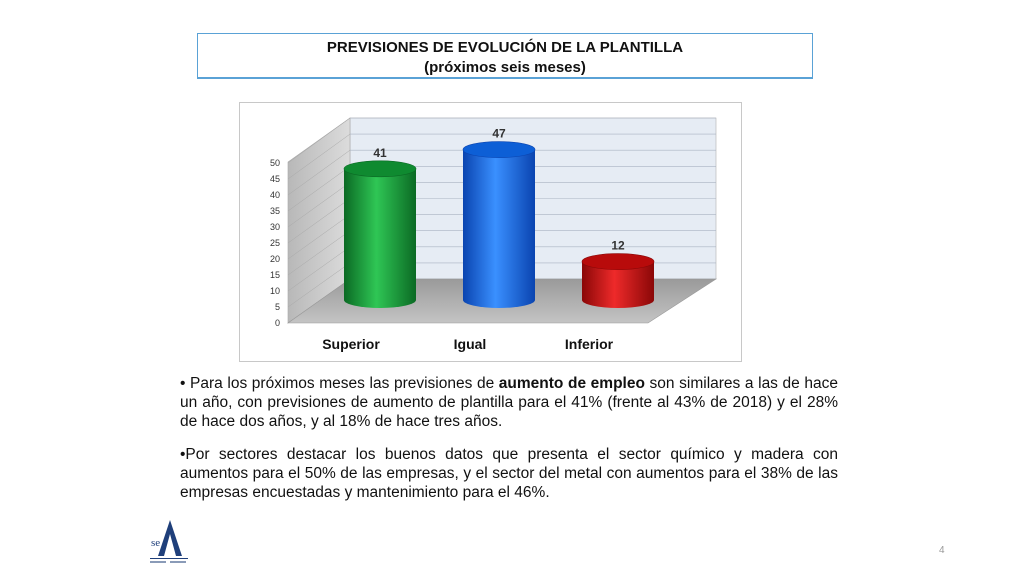 Image resolution: width=1024 pixels, height=576 pixels. Describe the element at coordinates (618, 246) in the screenshot. I see `data-label-inferior: 12` at that location.